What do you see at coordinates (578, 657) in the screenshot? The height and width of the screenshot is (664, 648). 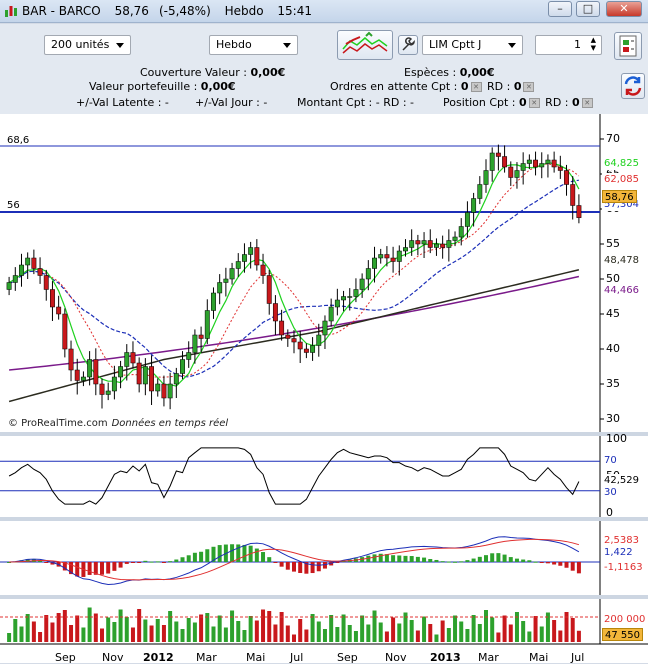 I see `time-axis-label: Jul` at bounding box center [578, 657].